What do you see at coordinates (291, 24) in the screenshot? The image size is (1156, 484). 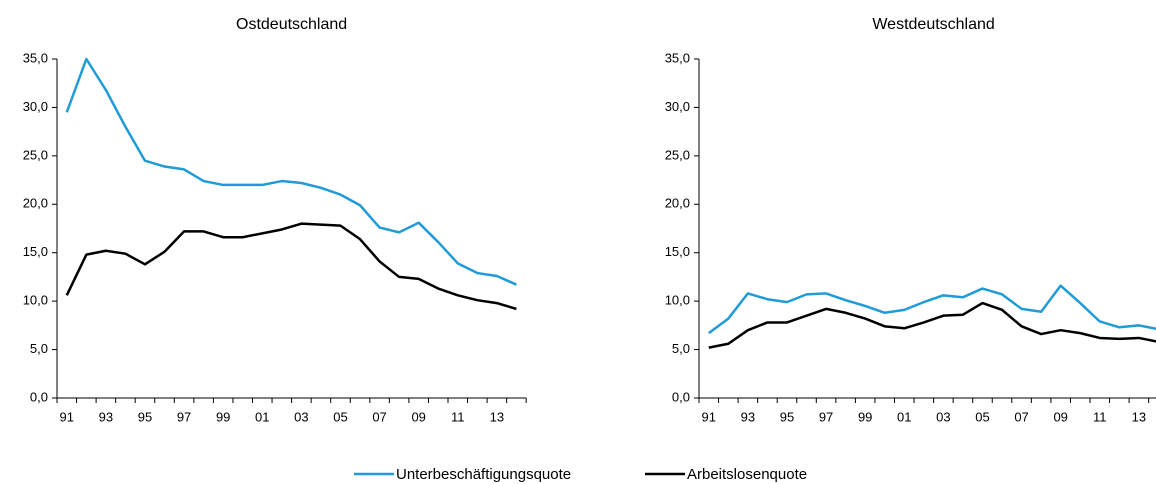 I see `chart-title: Ostdeutschland` at bounding box center [291, 24].